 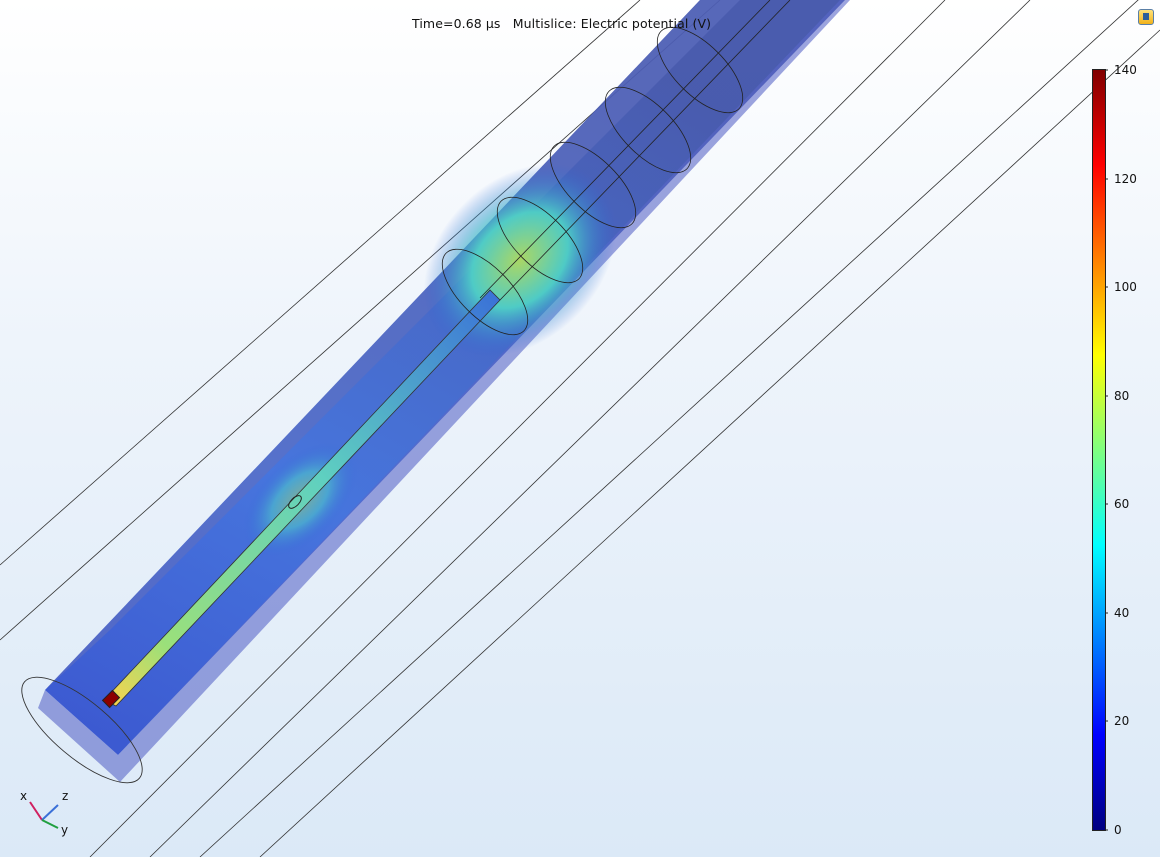 I want to click on colorbar-tick-label: 100, so click(x=1125, y=287).